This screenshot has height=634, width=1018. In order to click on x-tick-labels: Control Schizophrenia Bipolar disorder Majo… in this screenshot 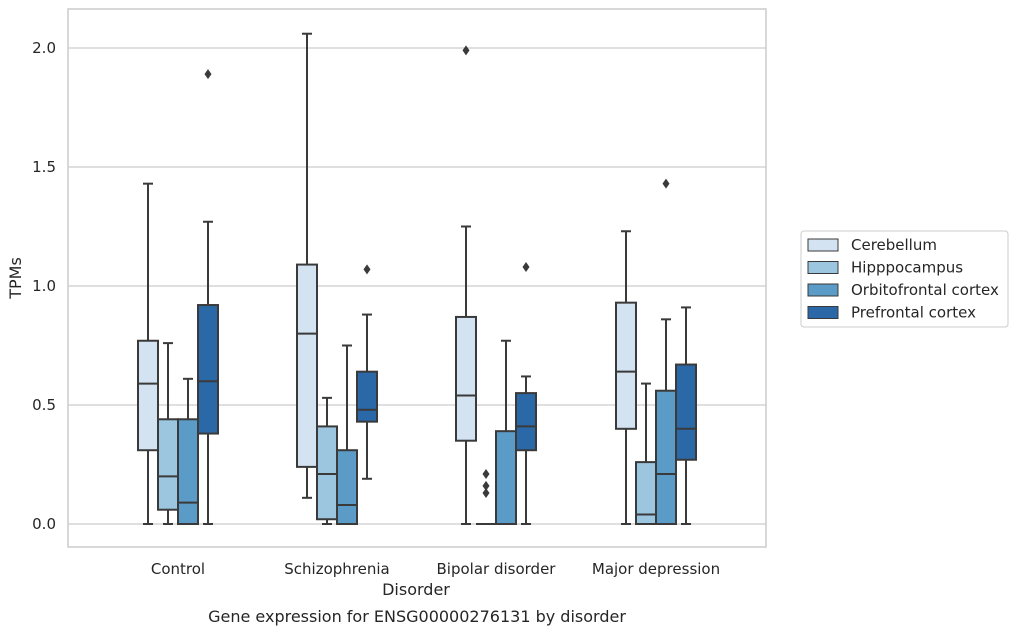, I will do `click(435, 569)`.